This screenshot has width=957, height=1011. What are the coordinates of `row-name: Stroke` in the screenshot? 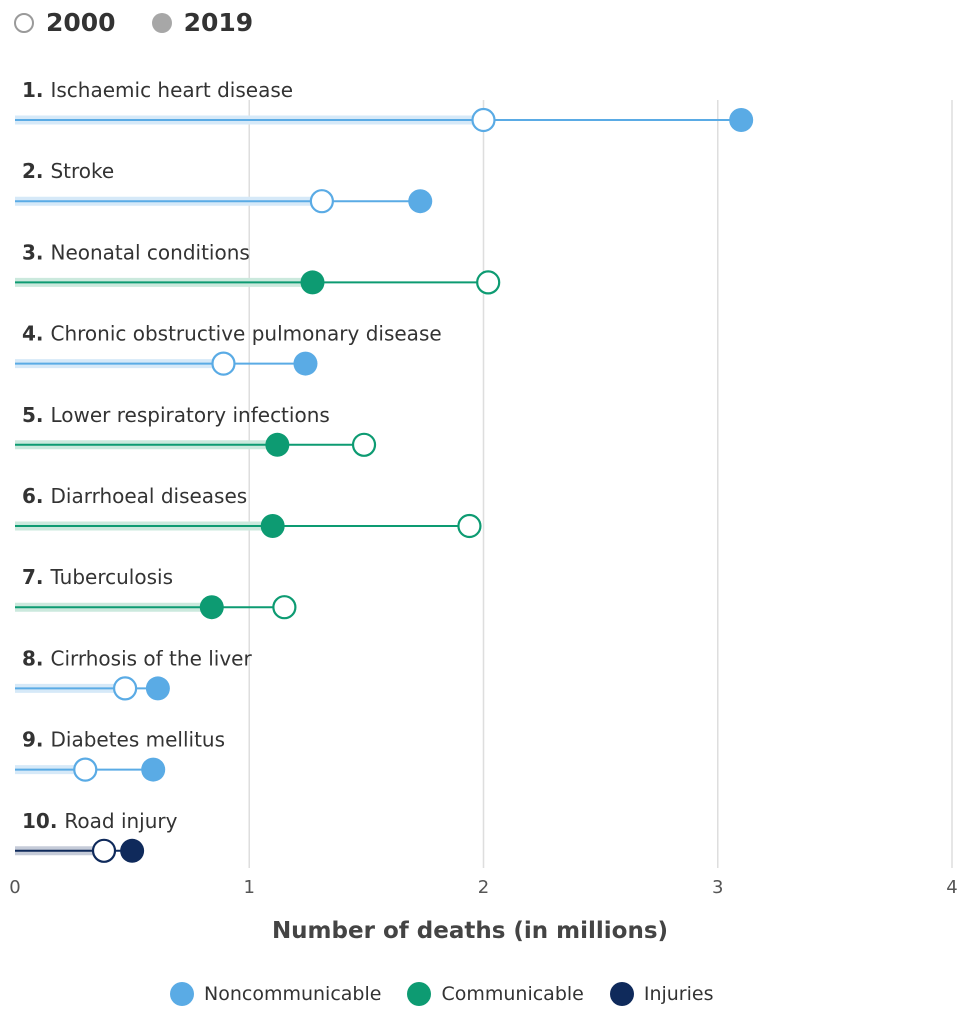 It's located at (82, 171).